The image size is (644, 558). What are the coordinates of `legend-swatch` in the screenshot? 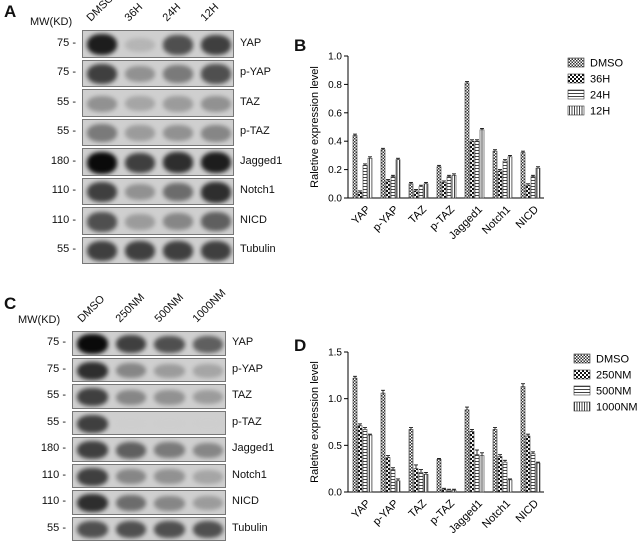 It's located at (582, 406).